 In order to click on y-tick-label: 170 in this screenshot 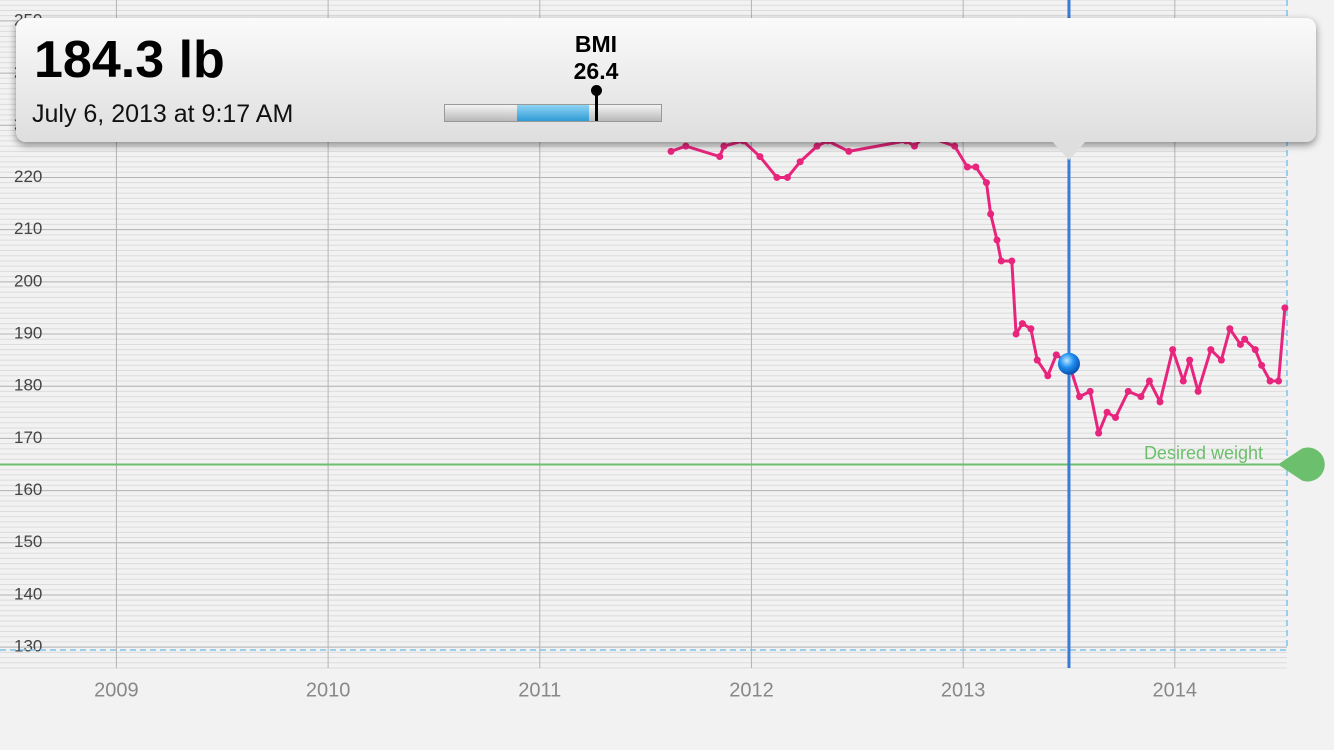, I will do `click(28, 437)`.